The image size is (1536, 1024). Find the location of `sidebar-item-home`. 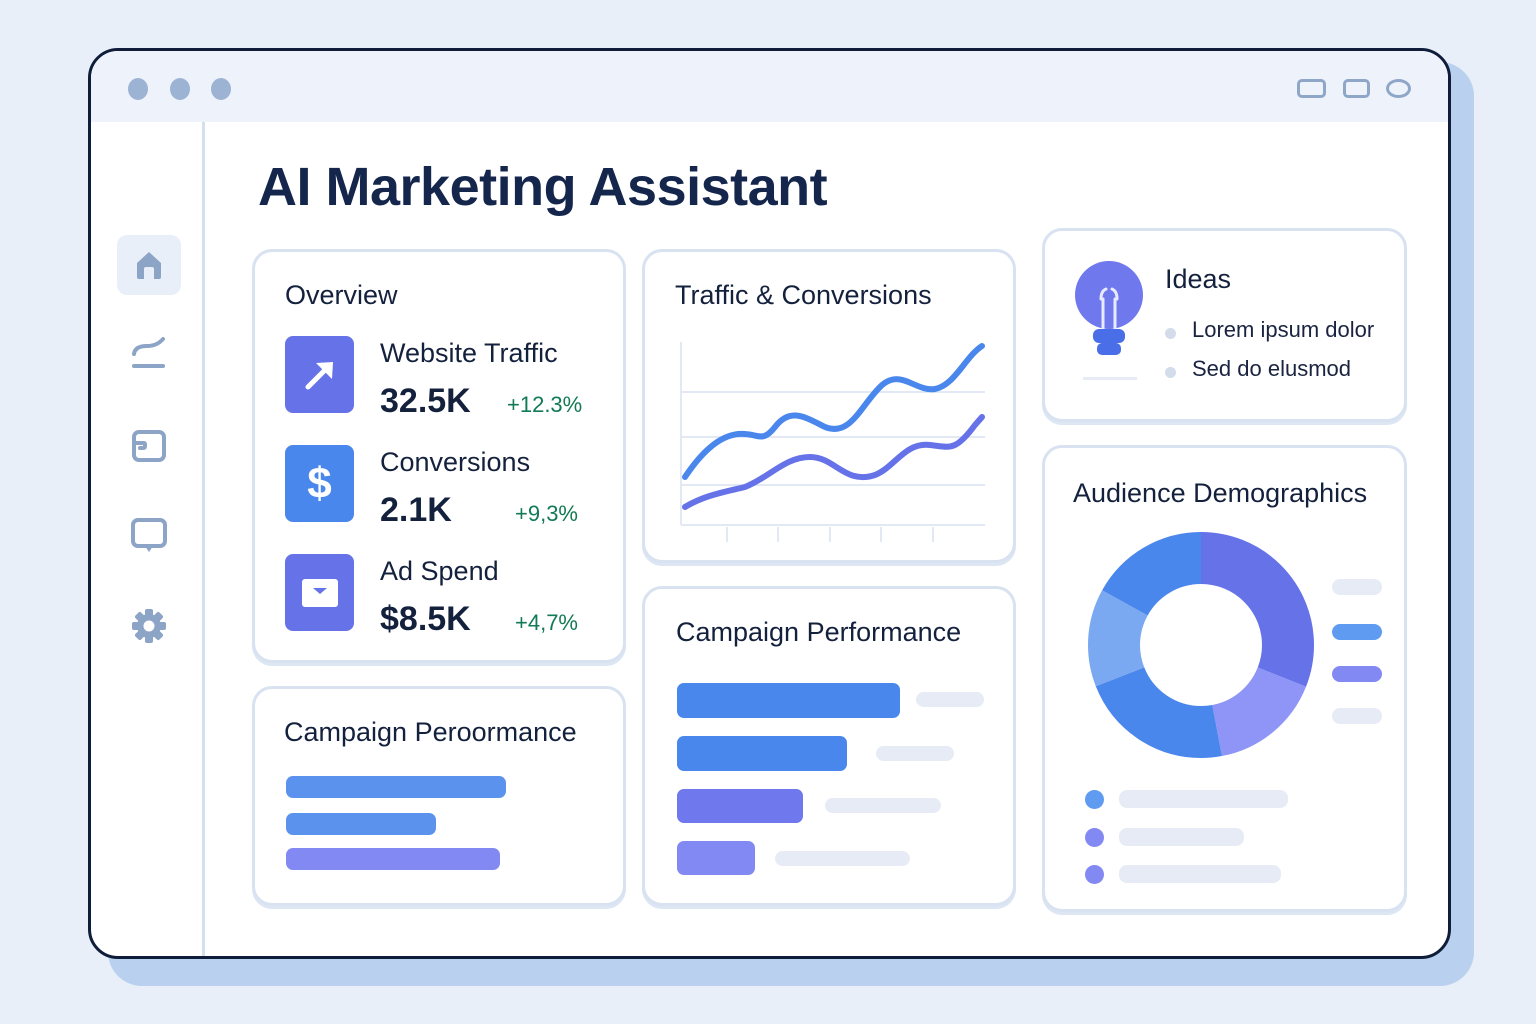

sidebar-item-home is located at coordinates (149, 265).